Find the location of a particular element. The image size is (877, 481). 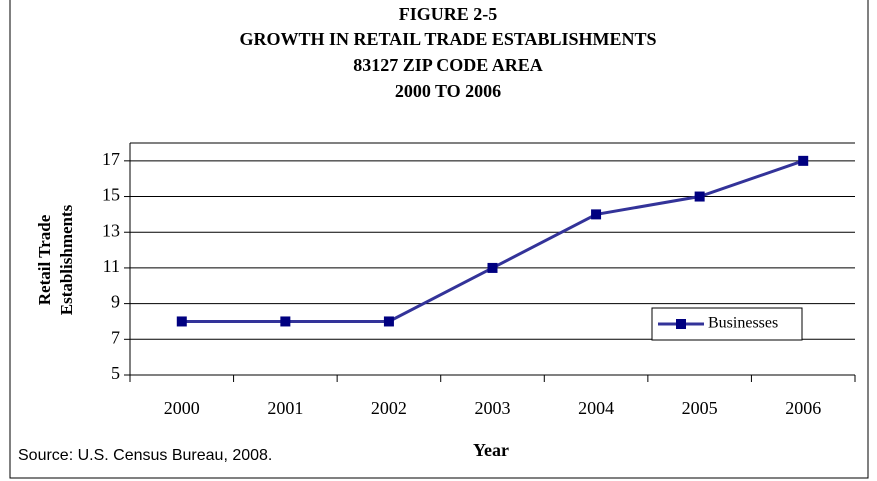

chart-title: GROWTH IN RETAIL TRADE ESTABLISHMENTS is located at coordinates (447, 39).